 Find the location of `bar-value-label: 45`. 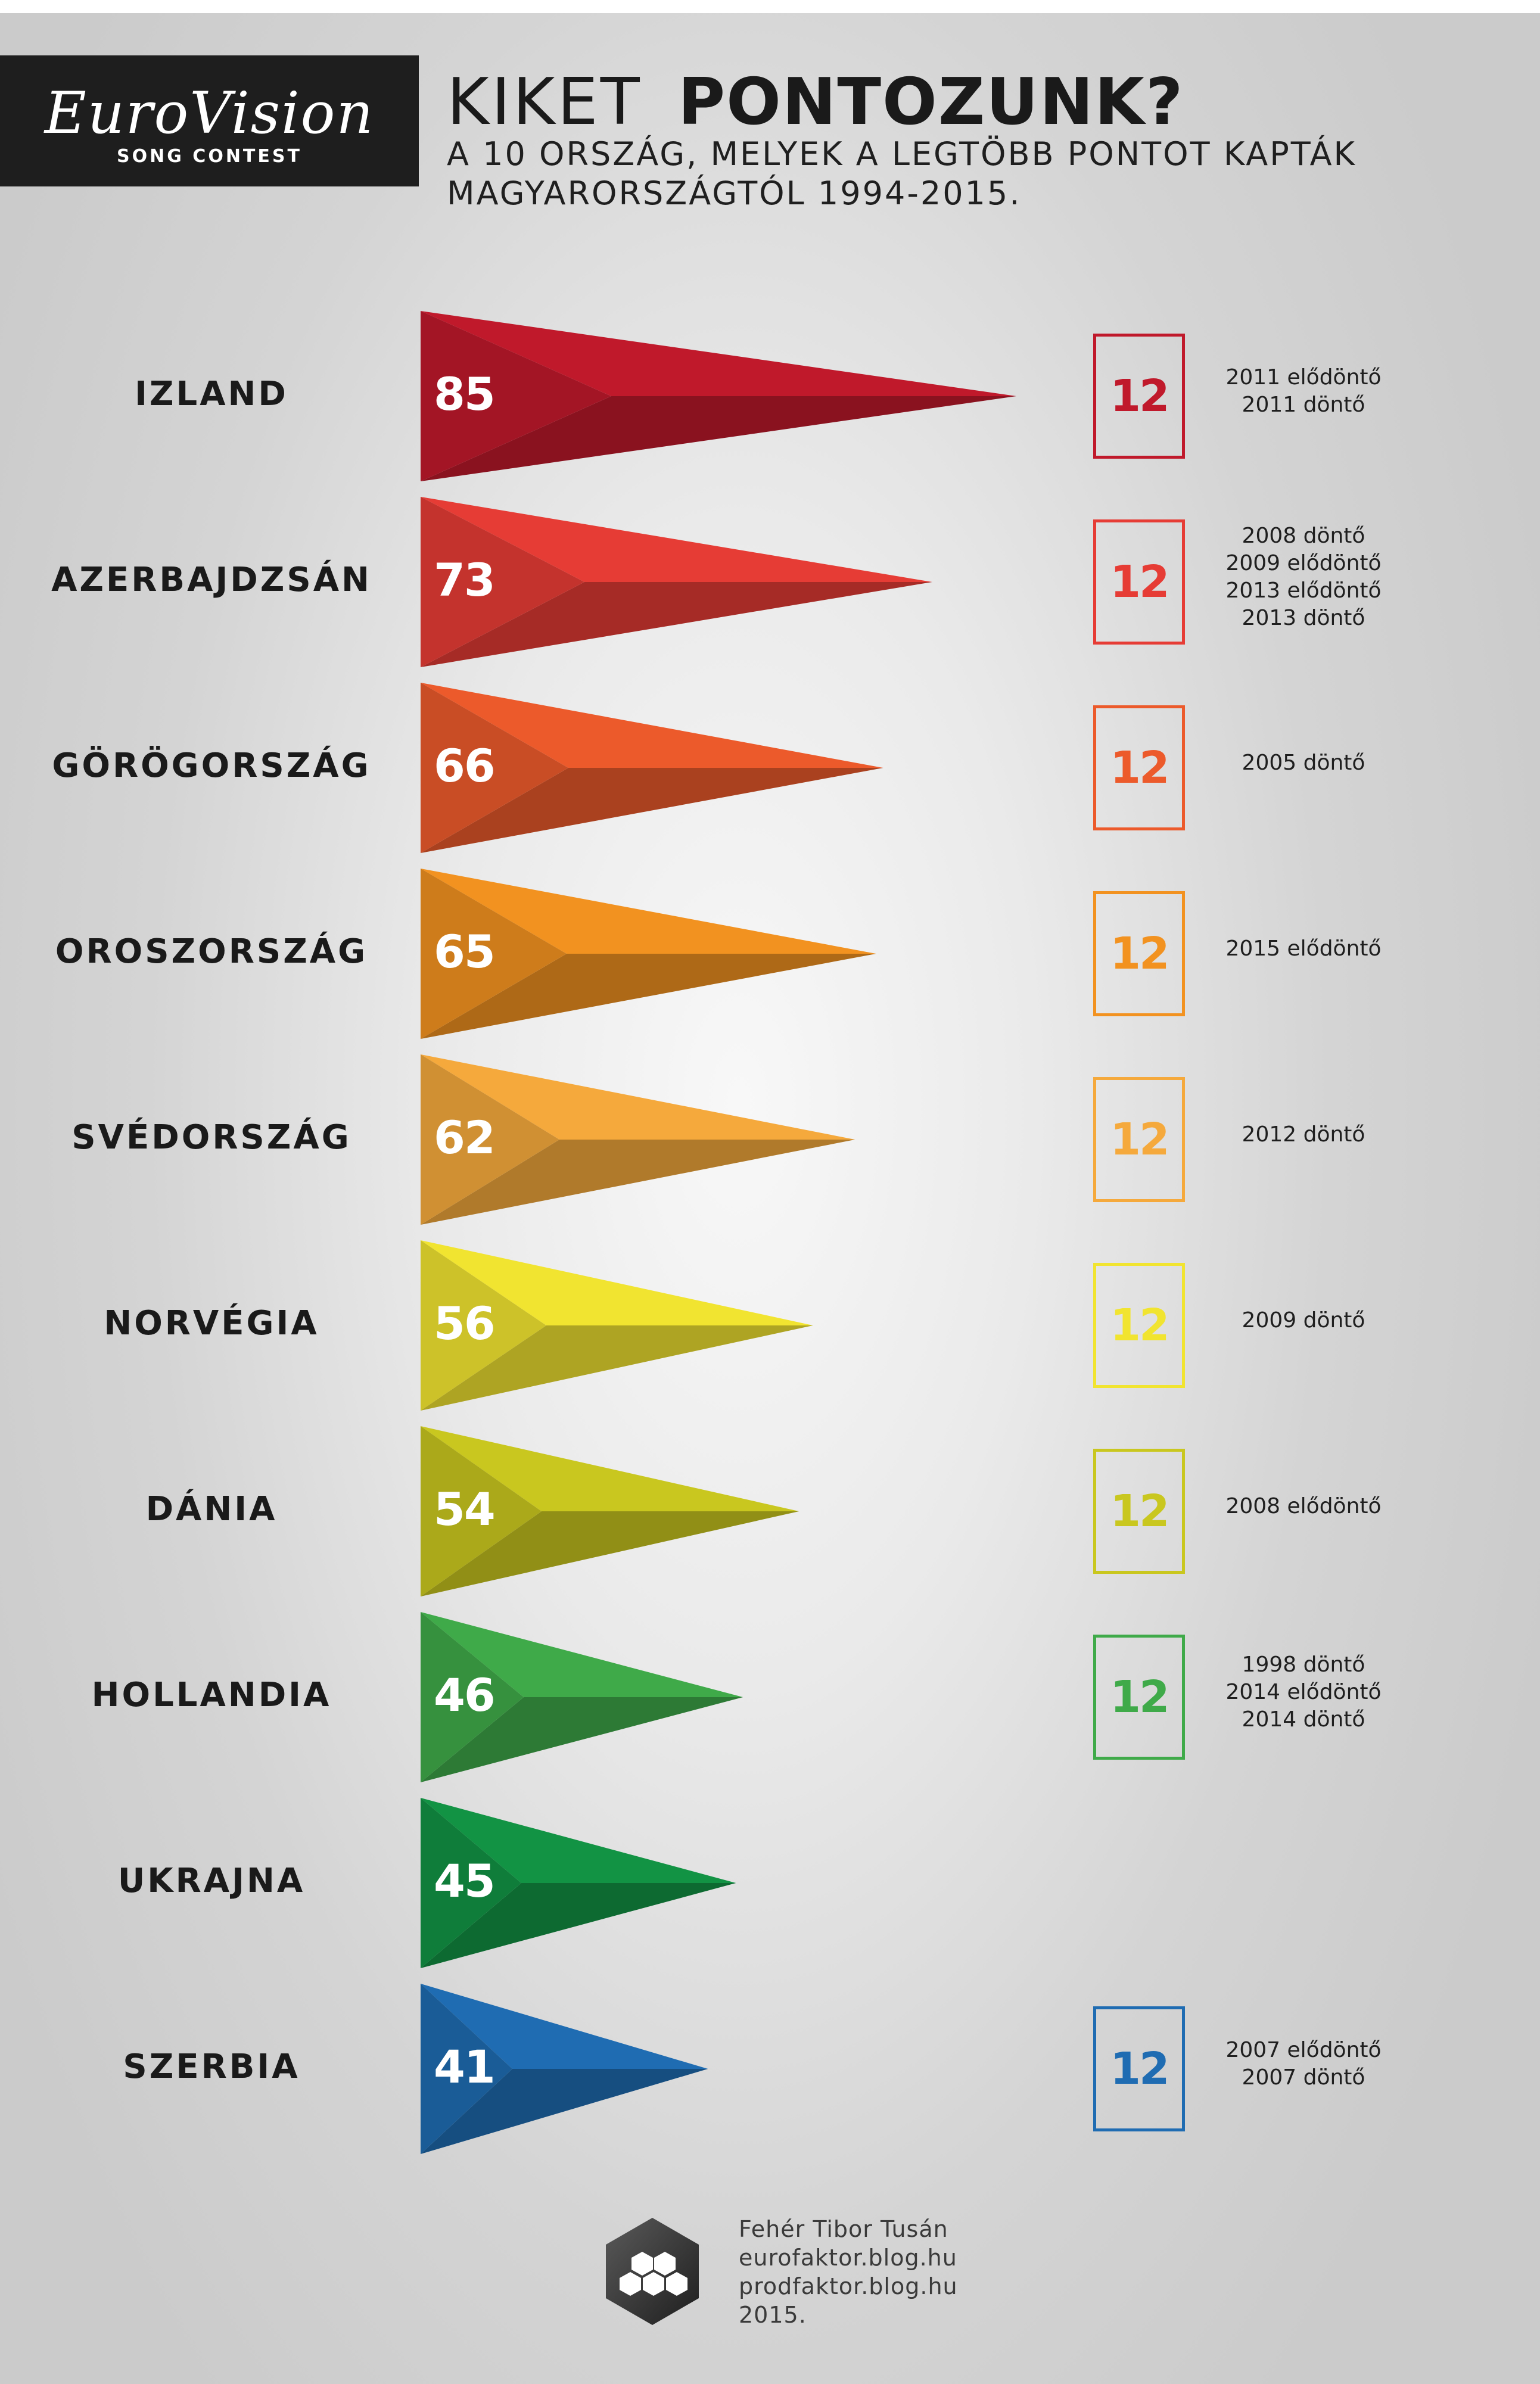

bar-value-label: 45 is located at coordinates (465, 1880).